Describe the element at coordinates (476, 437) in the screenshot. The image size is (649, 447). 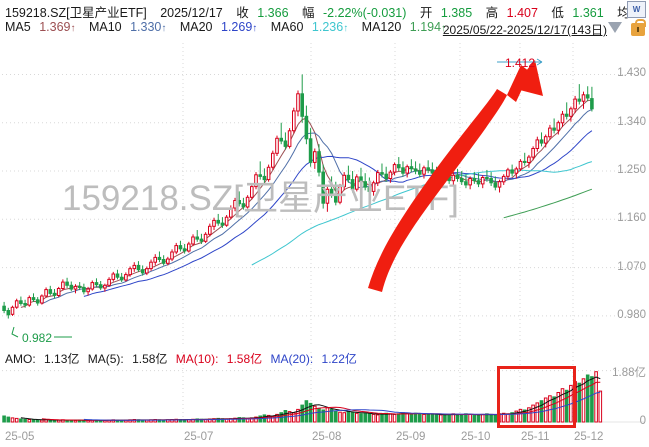
I see `x-axis-tick: 25-10` at that location.